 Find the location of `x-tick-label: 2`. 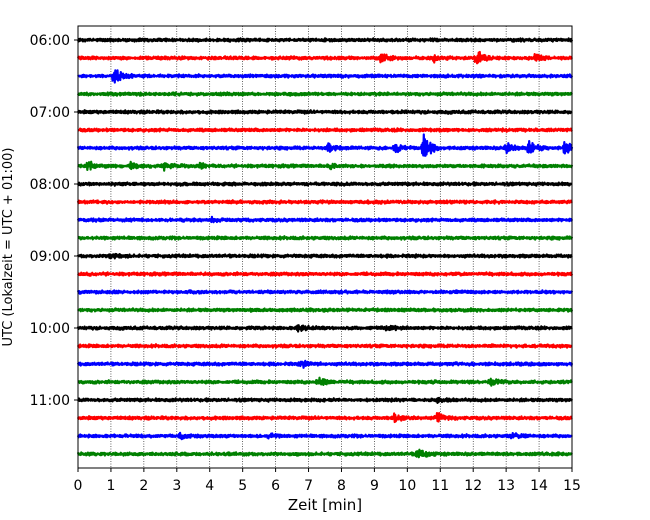

x-tick-label: 2 is located at coordinates (143, 486).